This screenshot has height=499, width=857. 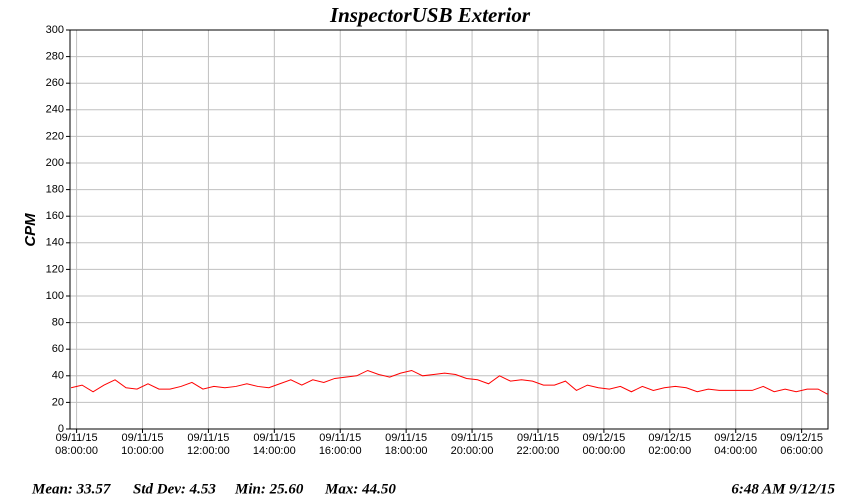 What do you see at coordinates (58, 323) in the screenshot?
I see `y-tick-label: 80` at bounding box center [58, 323].